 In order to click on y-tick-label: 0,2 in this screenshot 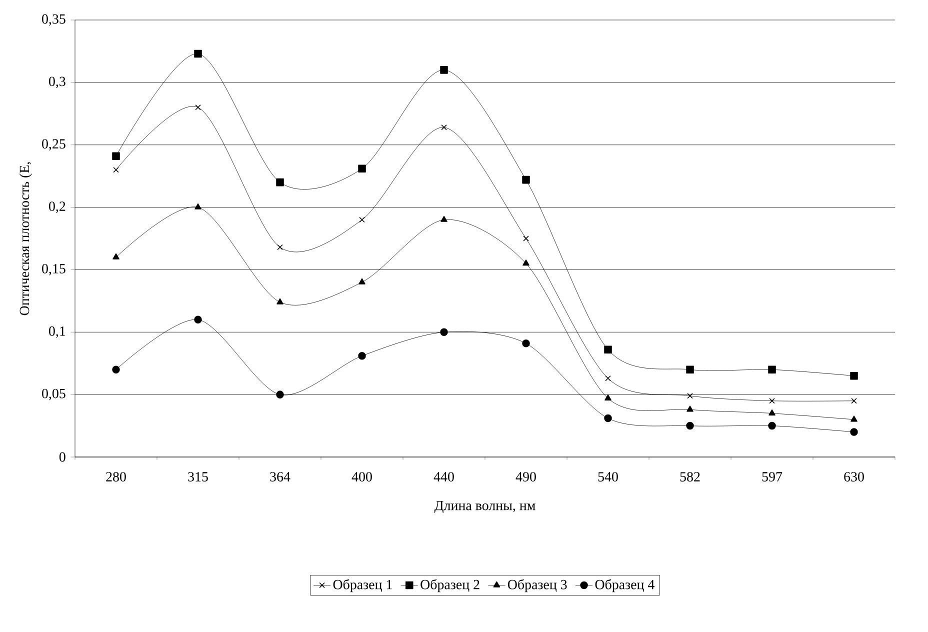, I will do `click(57, 207)`.